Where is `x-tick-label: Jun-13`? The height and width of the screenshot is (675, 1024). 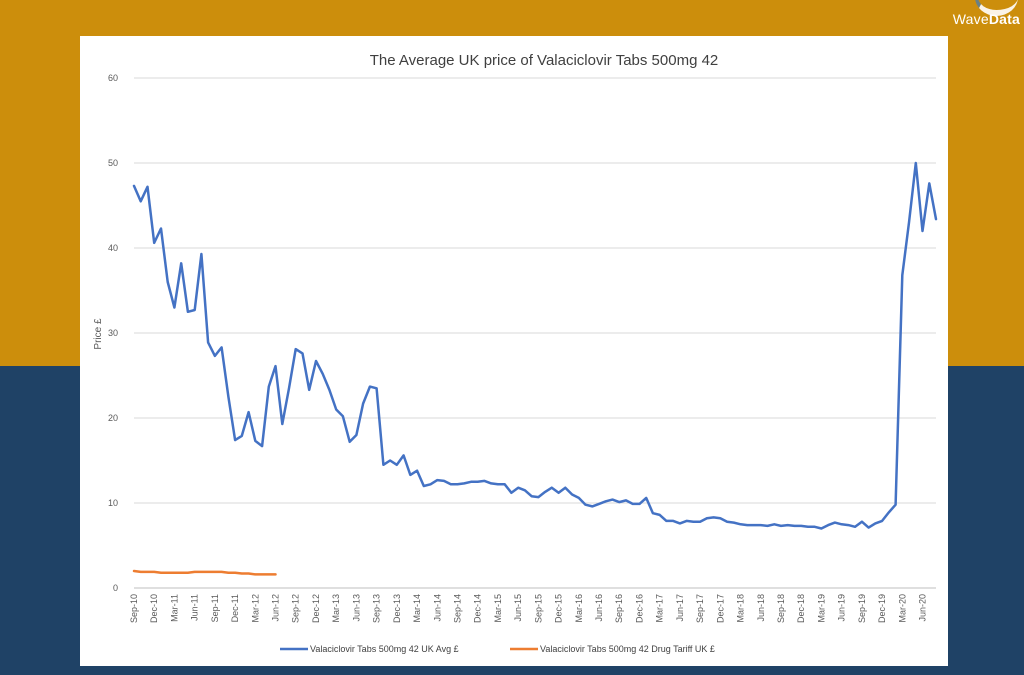 x-tick-label: Jun-13 is located at coordinates (356, 608).